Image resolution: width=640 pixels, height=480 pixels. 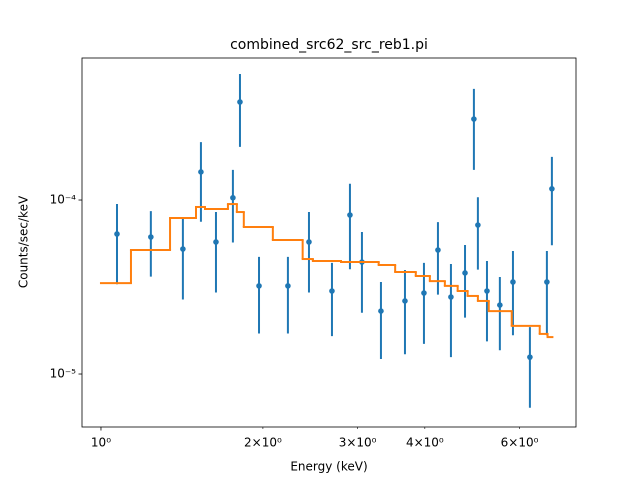 I want to click on chart-title: combined_src62_src_reb1.pi, so click(x=329, y=45).